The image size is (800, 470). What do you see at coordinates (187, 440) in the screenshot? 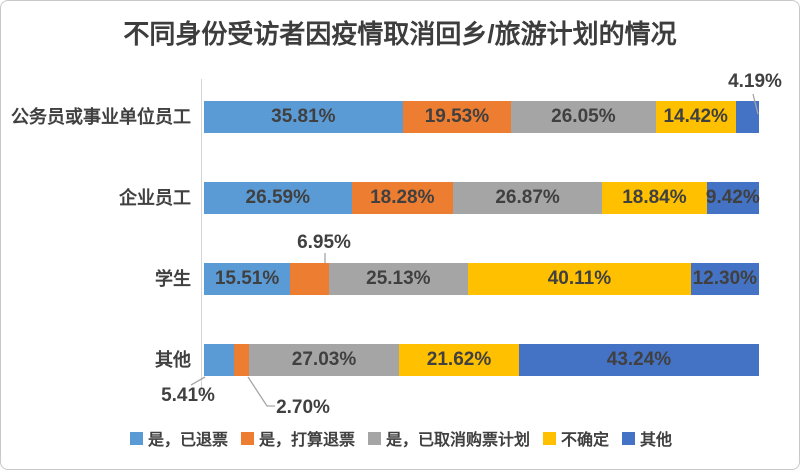
I see `legend-label: 是，已退票` at bounding box center [187, 440].